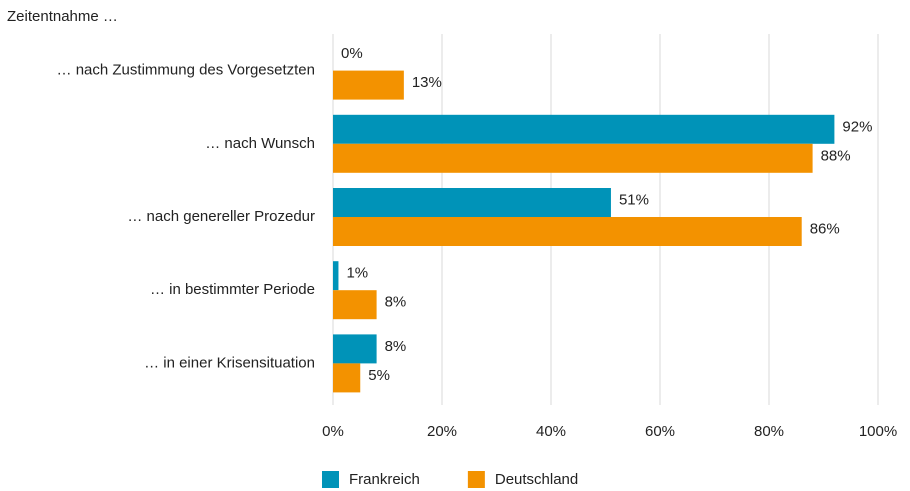  What do you see at coordinates (384, 479) in the screenshot?
I see `legend-label: Frankreich` at bounding box center [384, 479].